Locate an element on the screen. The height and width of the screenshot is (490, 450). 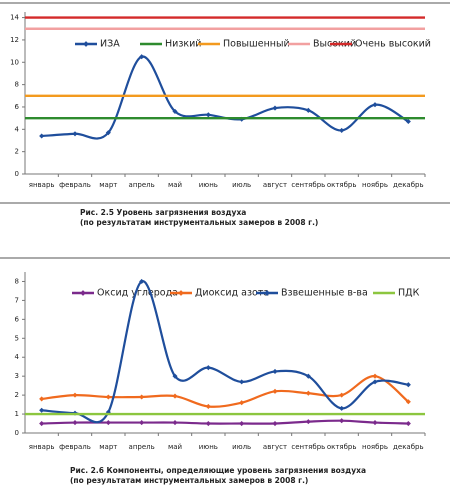
y-tick-label: 12 is located at coordinates (14, 40).